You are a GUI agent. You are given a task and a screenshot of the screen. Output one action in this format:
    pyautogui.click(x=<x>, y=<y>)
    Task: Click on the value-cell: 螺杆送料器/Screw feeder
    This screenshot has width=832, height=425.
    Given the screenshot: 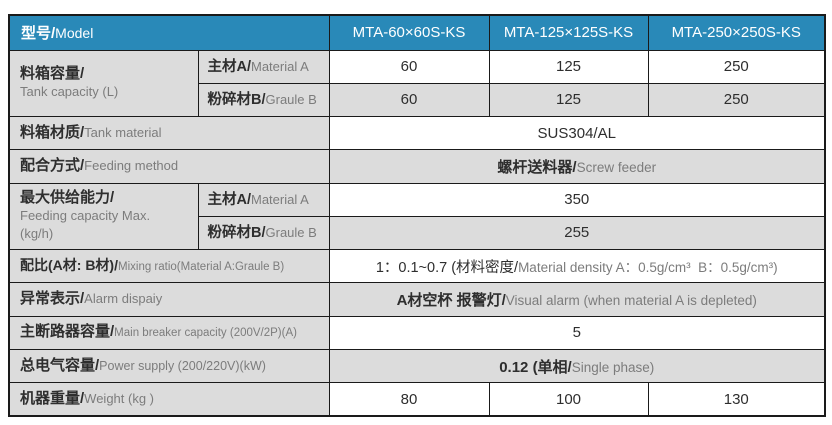 What is the action you would take?
    pyautogui.click(x=577, y=166)
    